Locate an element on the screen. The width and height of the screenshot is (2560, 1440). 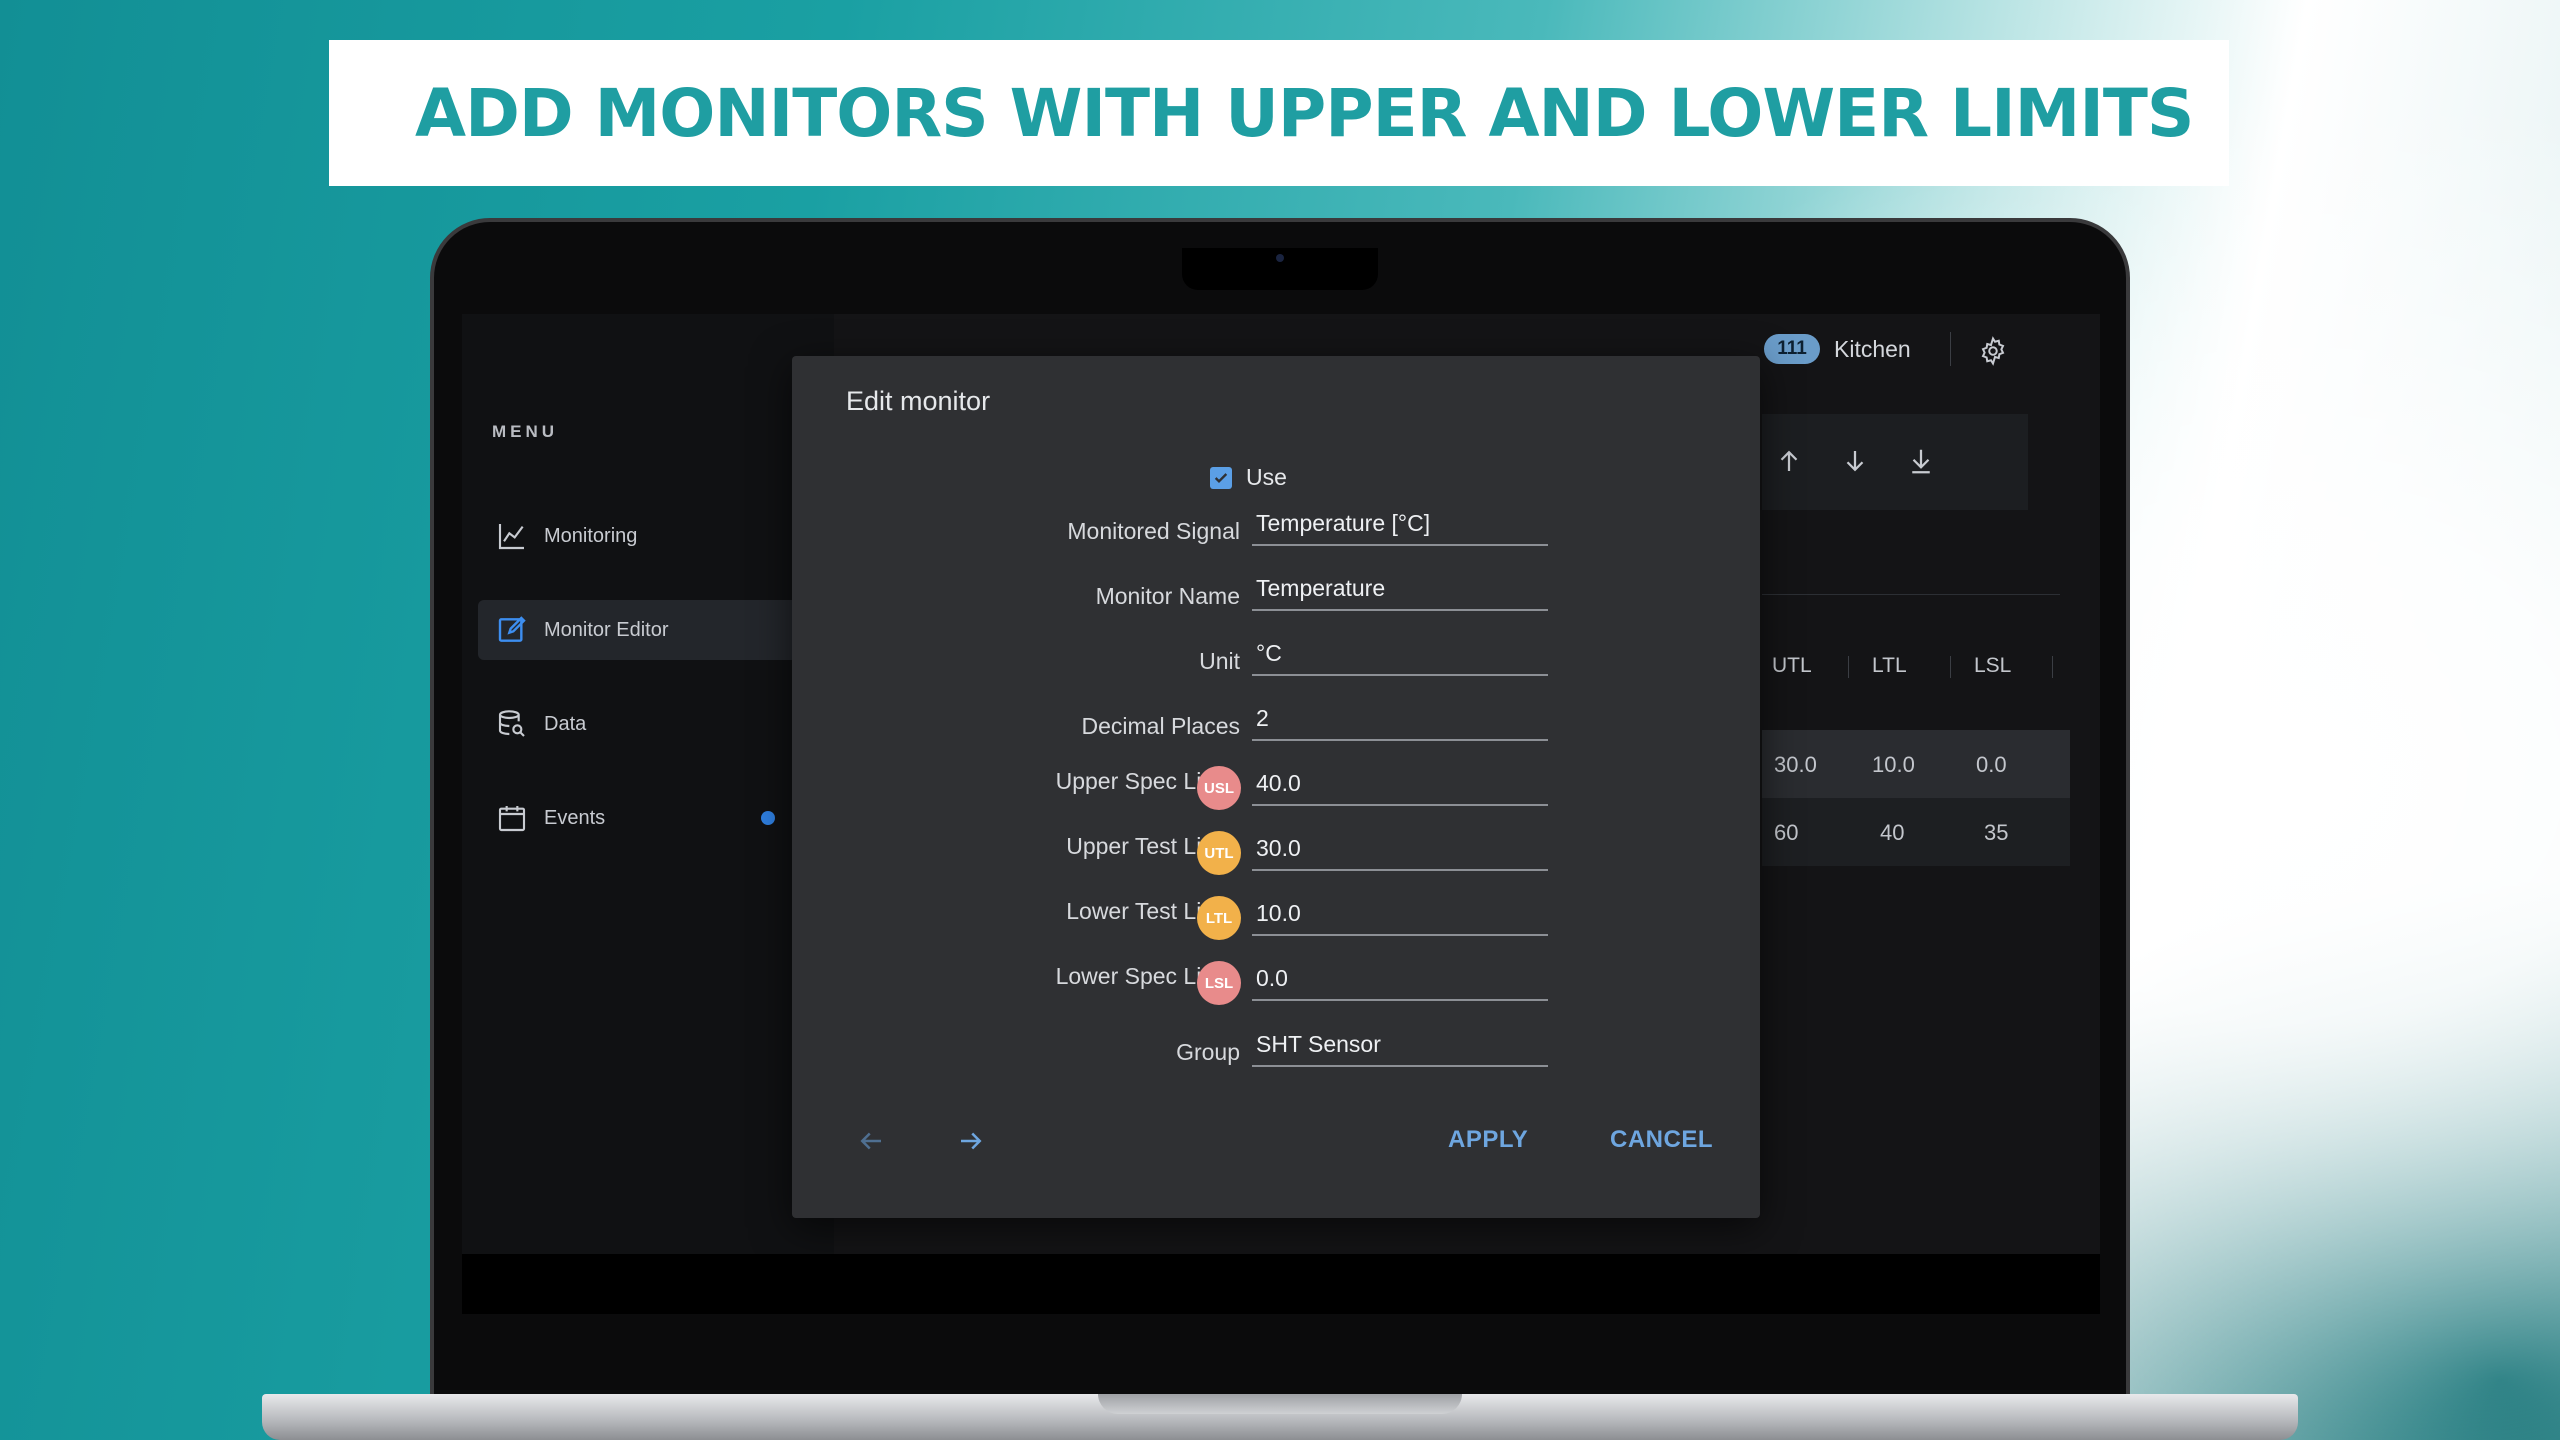
sidebar-item-monitor-editor: Monitor Editor is located at coordinates (638, 630).